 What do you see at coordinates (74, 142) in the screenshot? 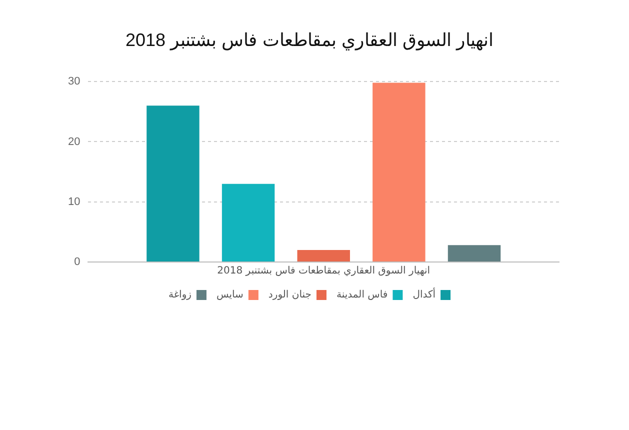
I see `y-tick-label: 20` at bounding box center [74, 142].